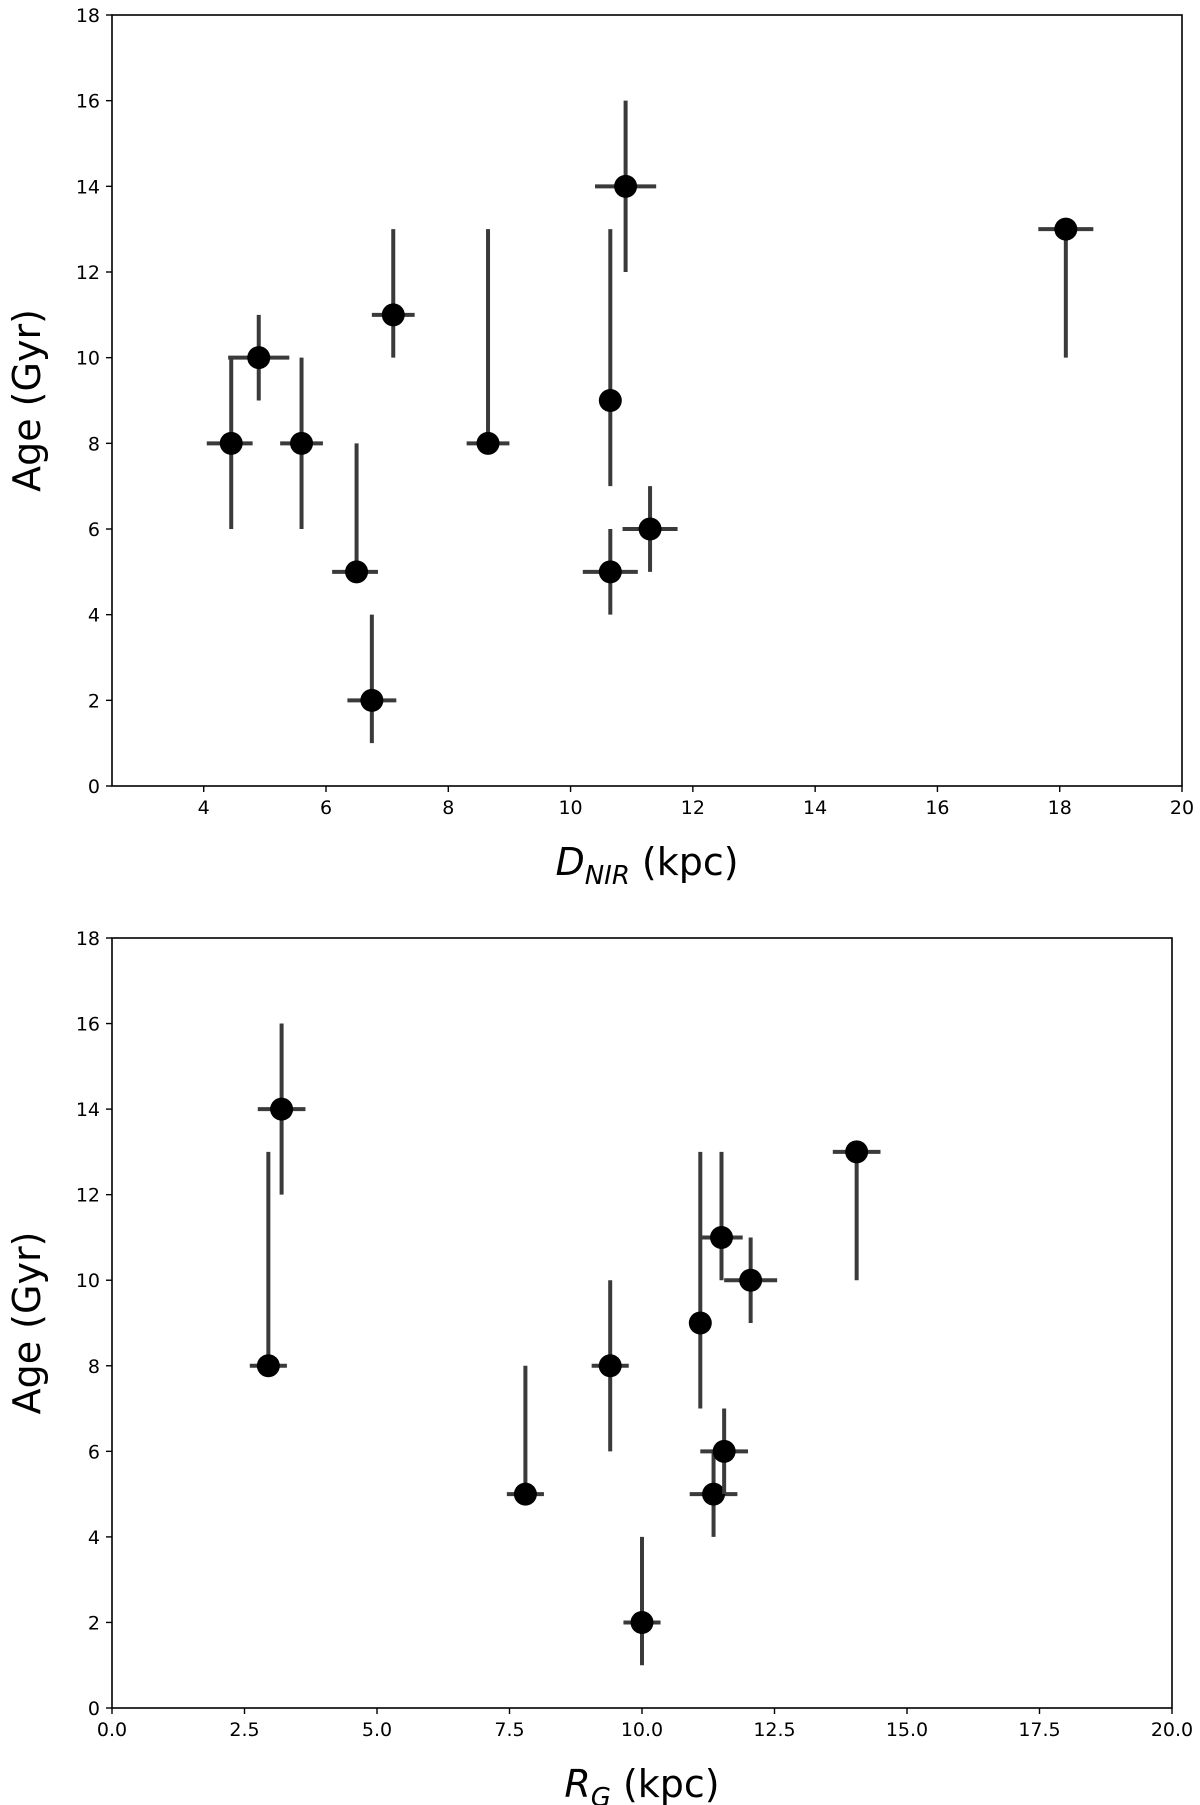 This screenshot has width=1200, height=1805. What do you see at coordinates (774, 1730) in the screenshot?
I see `x-tick-label: 12.5` at bounding box center [774, 1730].